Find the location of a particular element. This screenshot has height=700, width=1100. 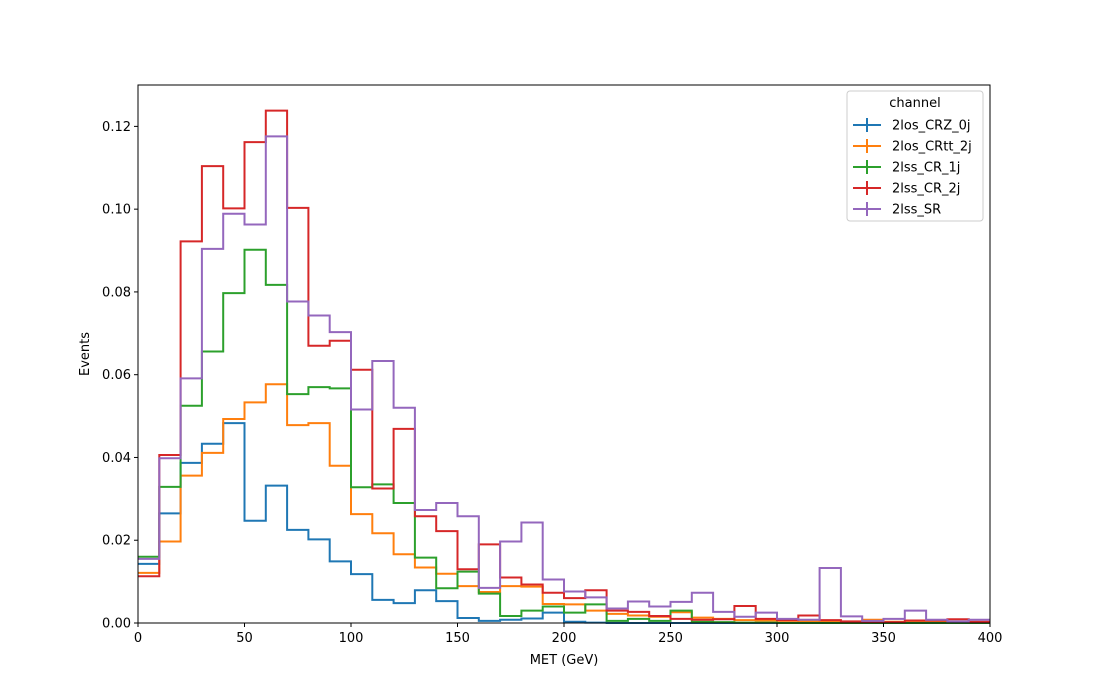

x-axis-ticks: 0 50 100 150 200 250 300 350 400 is located at coordinates (568, 634).